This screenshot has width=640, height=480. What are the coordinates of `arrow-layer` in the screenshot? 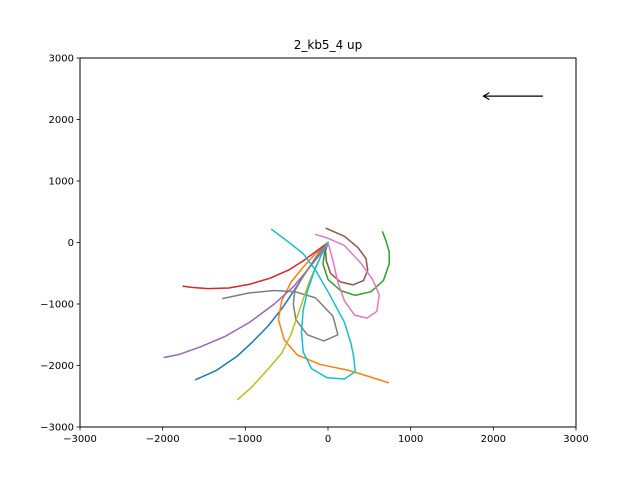 It's located at (512, 96).